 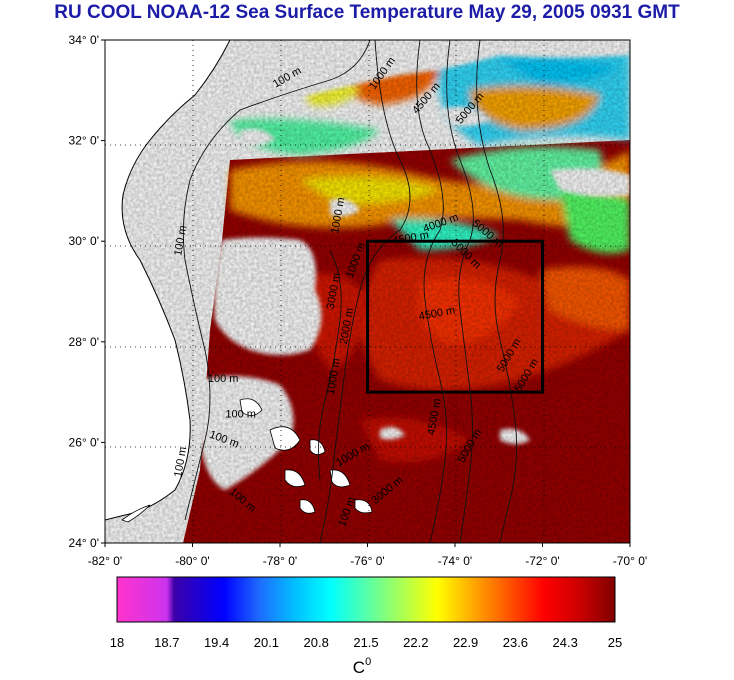 I want to click on lon-tick-label: -78° 0', so click(x=280, y=561).